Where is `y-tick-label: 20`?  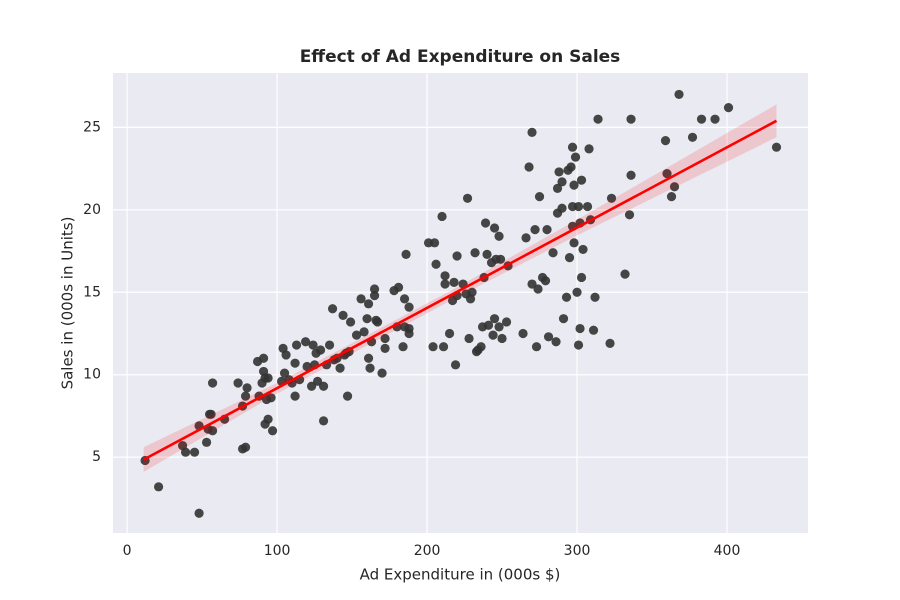 y-tick-label: 20 is located at coordinates (92, 210).